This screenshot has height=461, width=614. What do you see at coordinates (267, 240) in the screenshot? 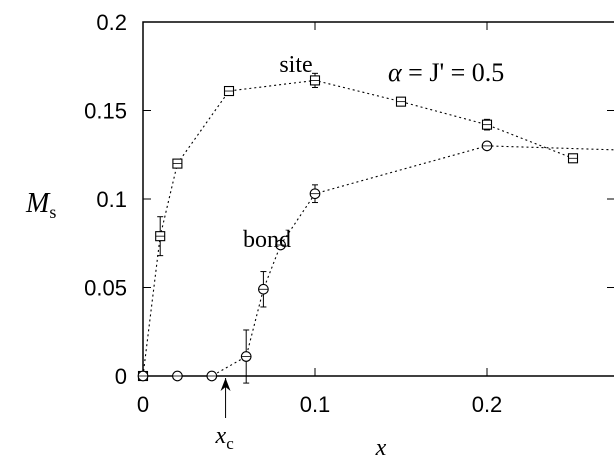
I see `series-label-bond: bond` at bounding box center [267, 240].